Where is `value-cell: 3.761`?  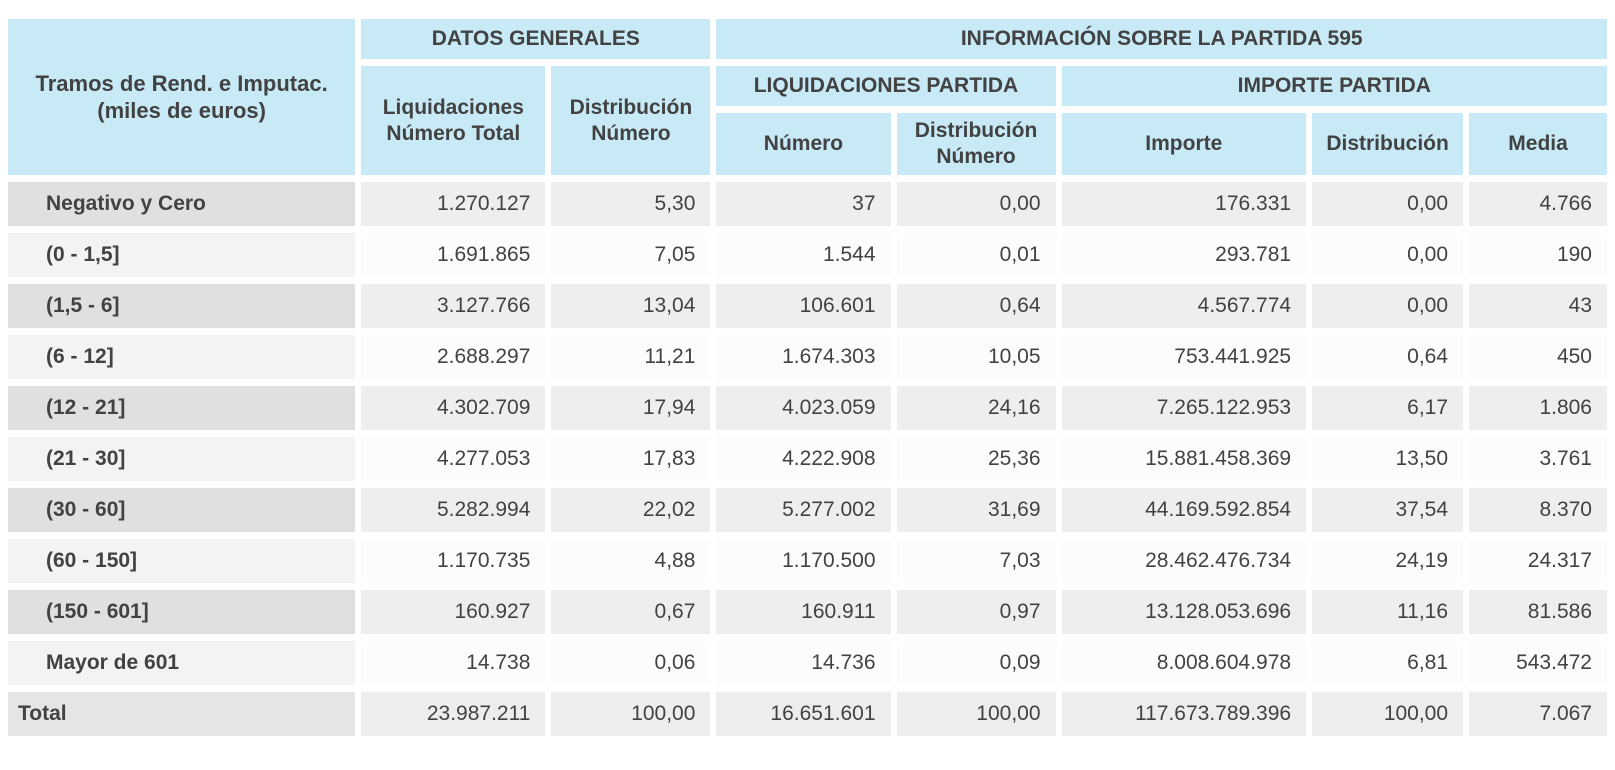 value-cell: 3.761 is located at coordinates (1538, 459).